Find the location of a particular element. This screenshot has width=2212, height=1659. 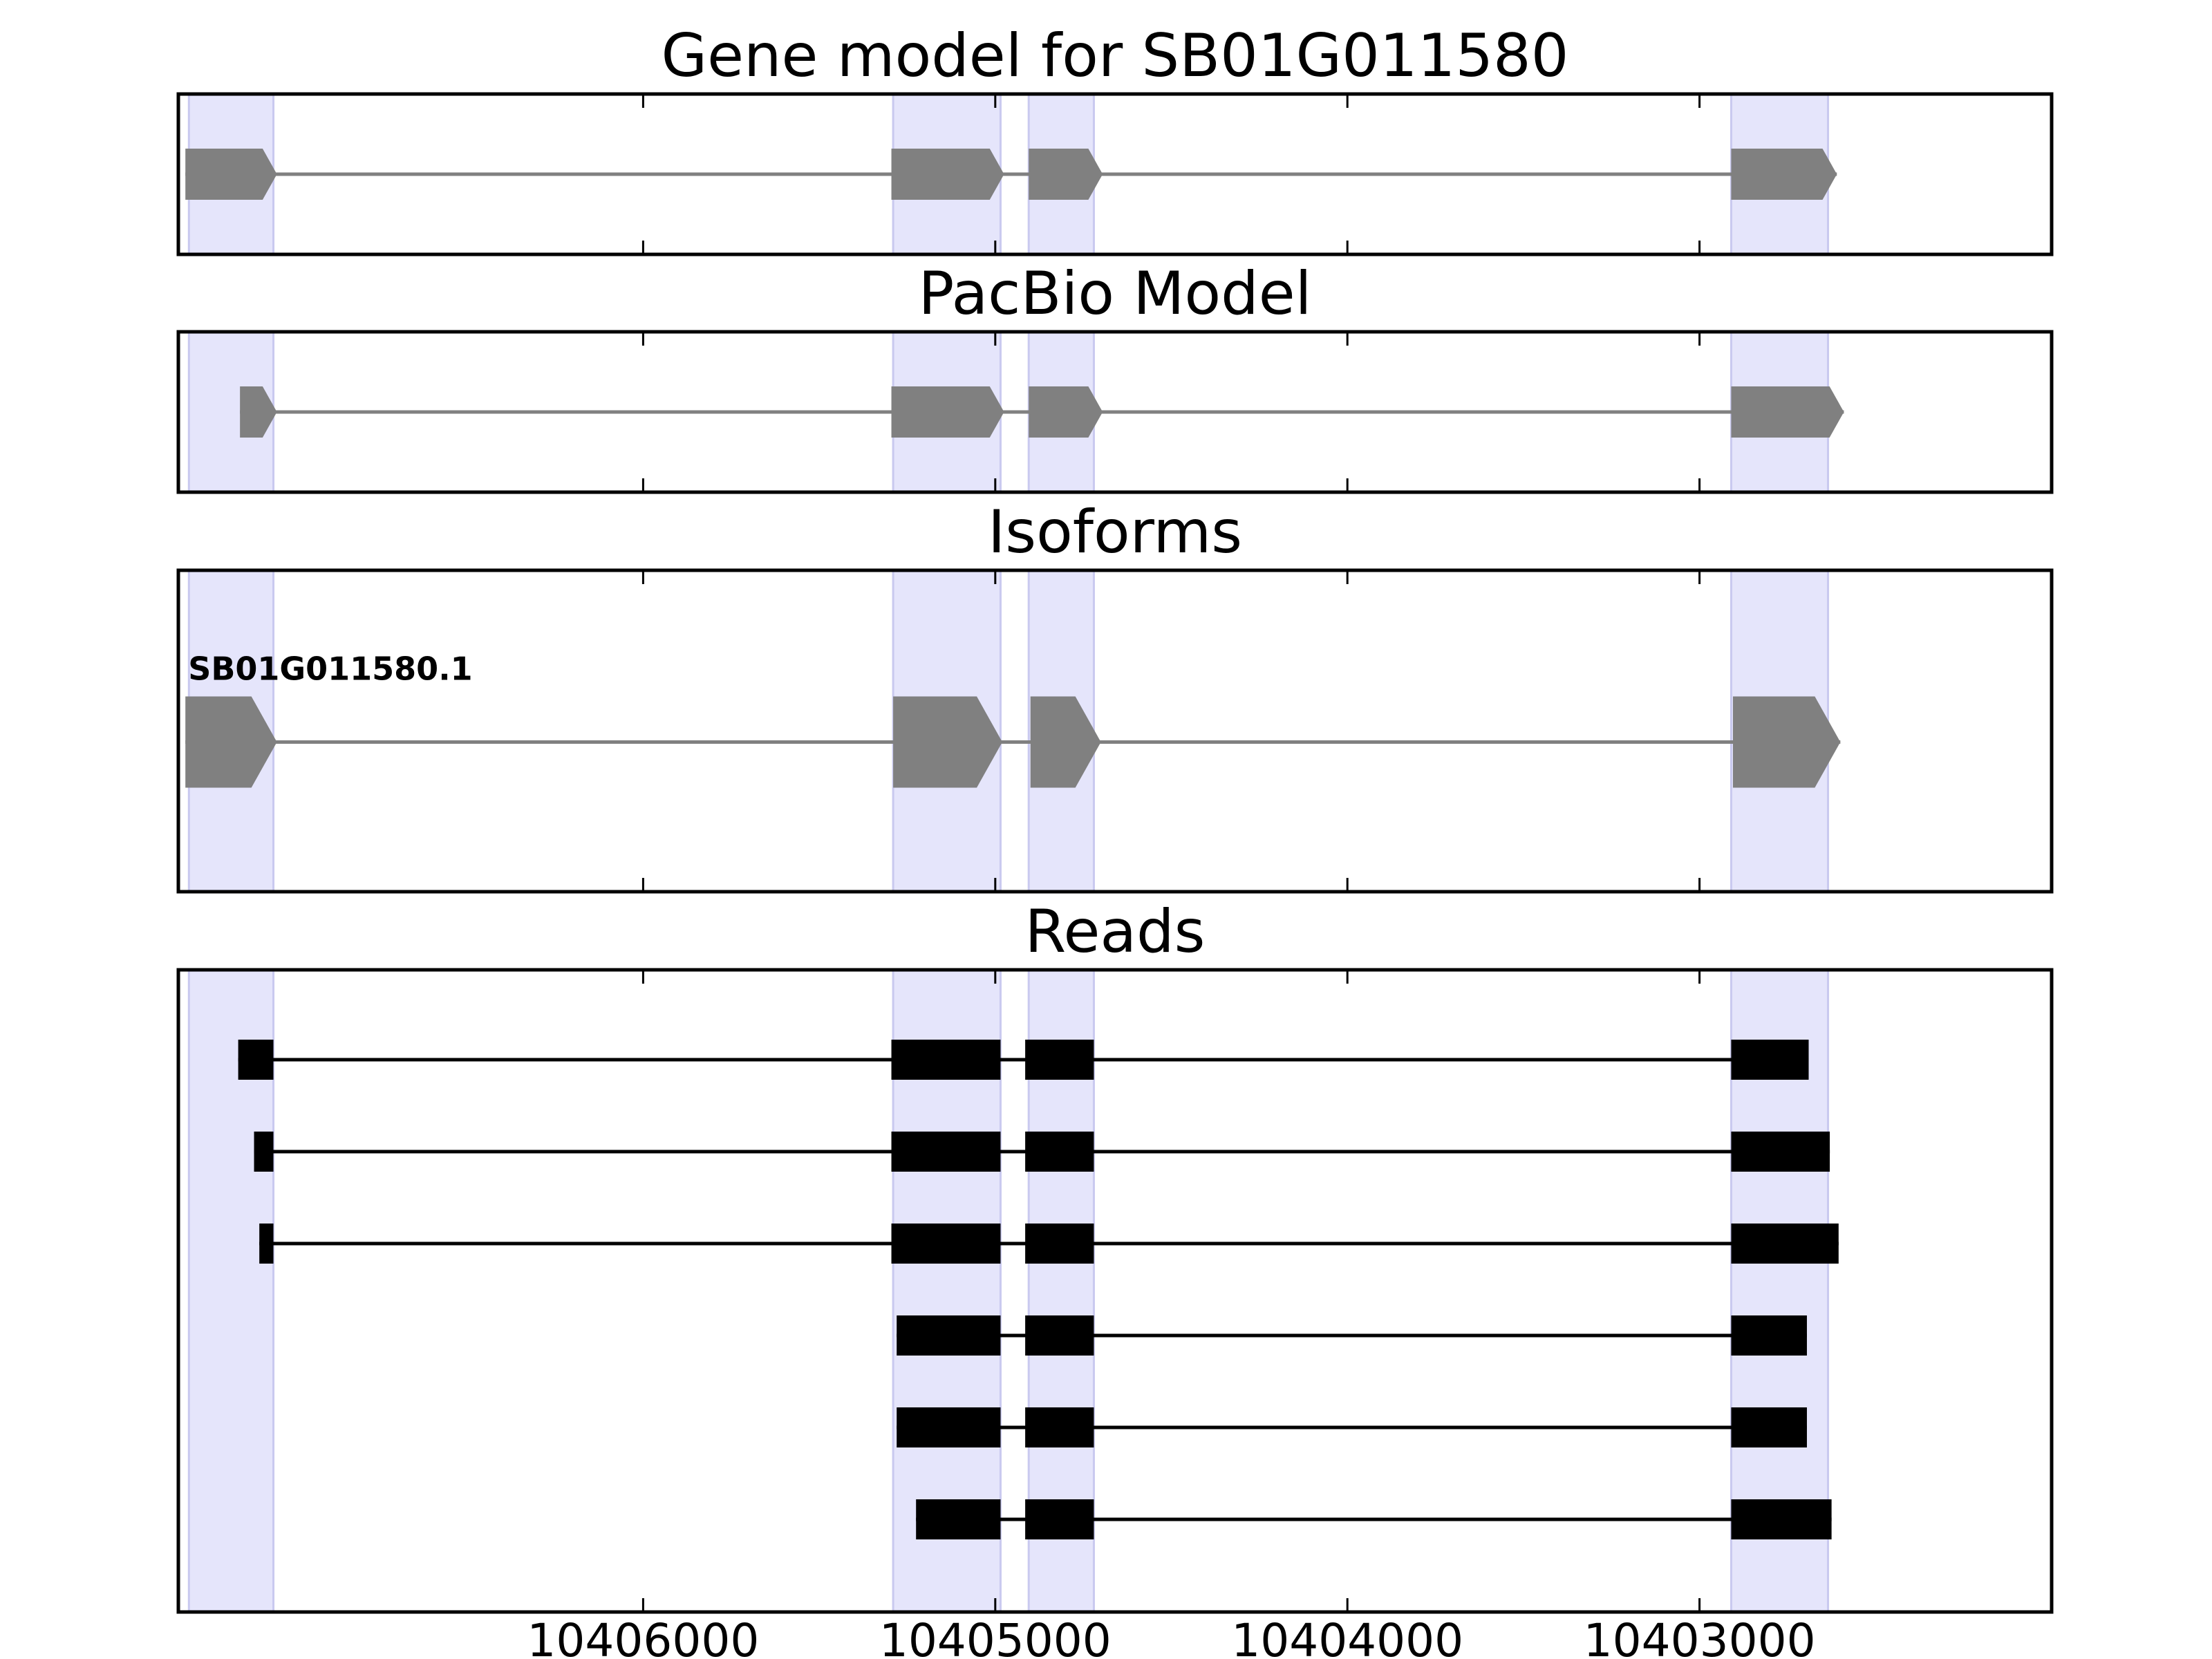

panel-pacbio: PacBio Model is located at coordinates (1115, 377).